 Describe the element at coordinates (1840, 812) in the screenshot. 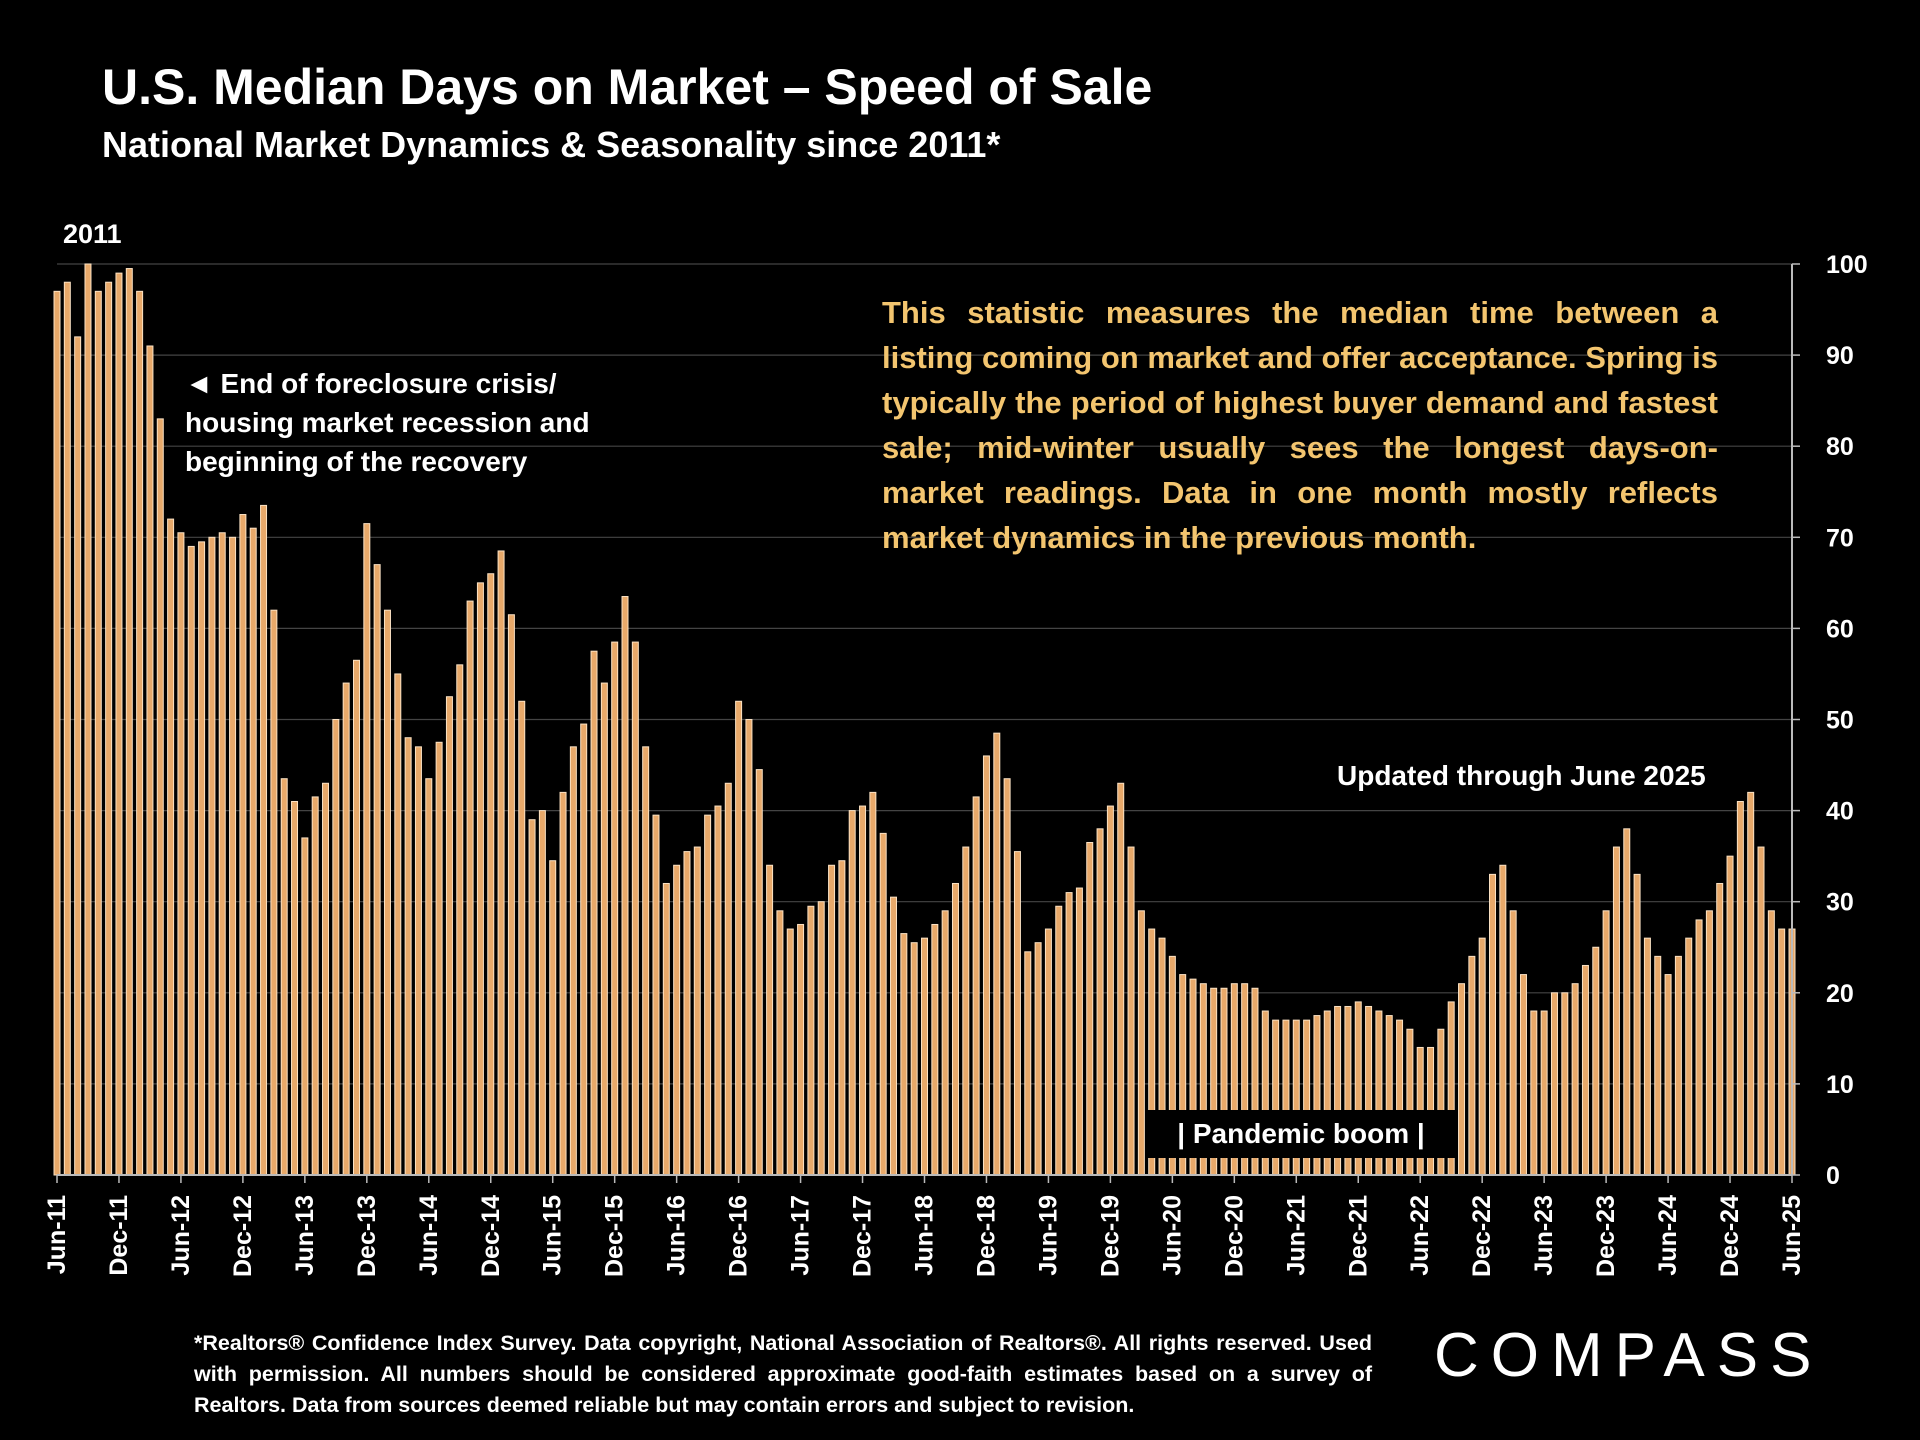

I see `y-tick-label: 40` at that location.